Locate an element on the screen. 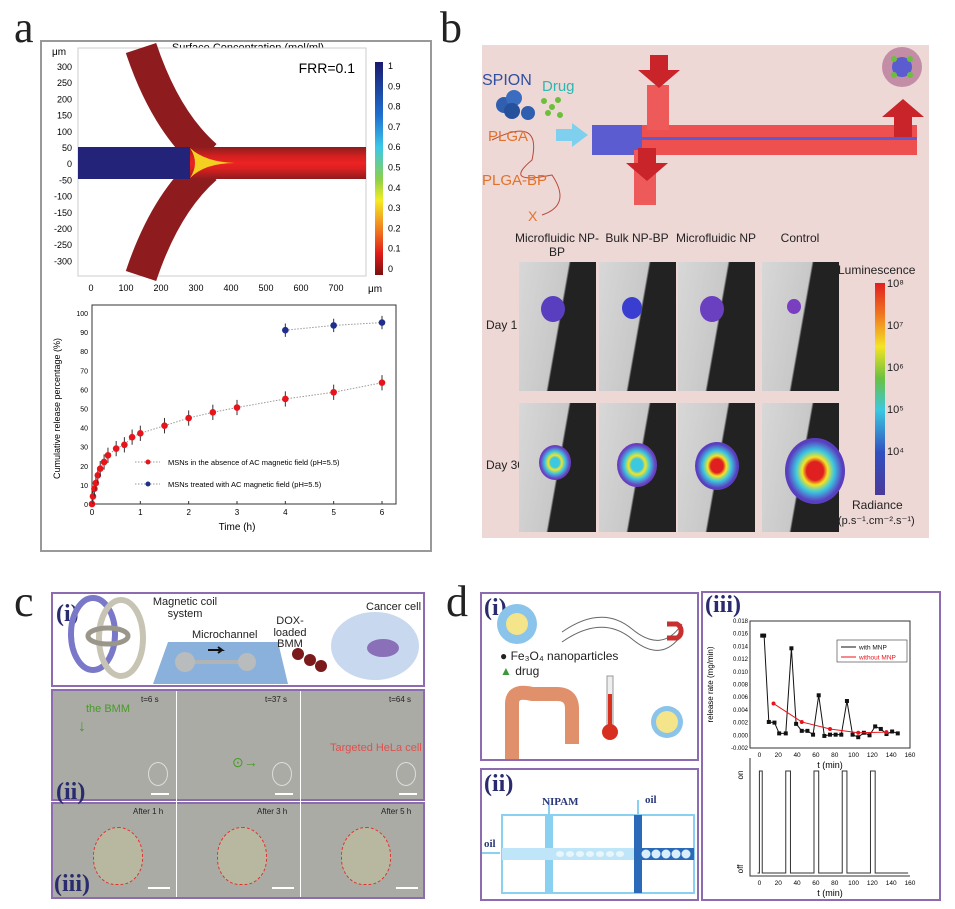 The height and width of the screenshot is (909, 955). up-arrow-icon is located at coordinates (903, 118).